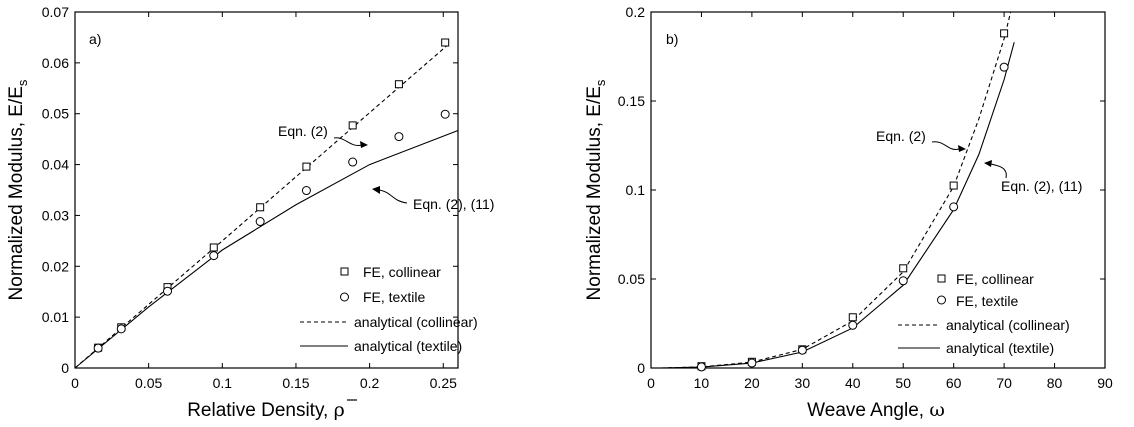 This screenshot has height=427, width=1134. Describe the element at coordinates (370, 383) in the screenshot. I see `x-tick-label: 0.2` at that location.